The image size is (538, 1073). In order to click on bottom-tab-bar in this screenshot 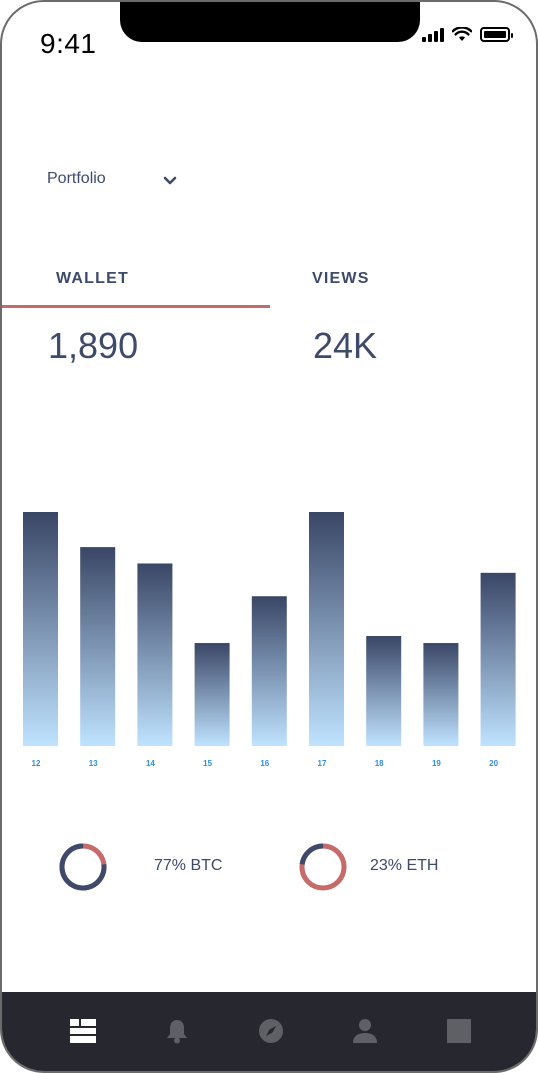, I will do `click(269, 1031)`.